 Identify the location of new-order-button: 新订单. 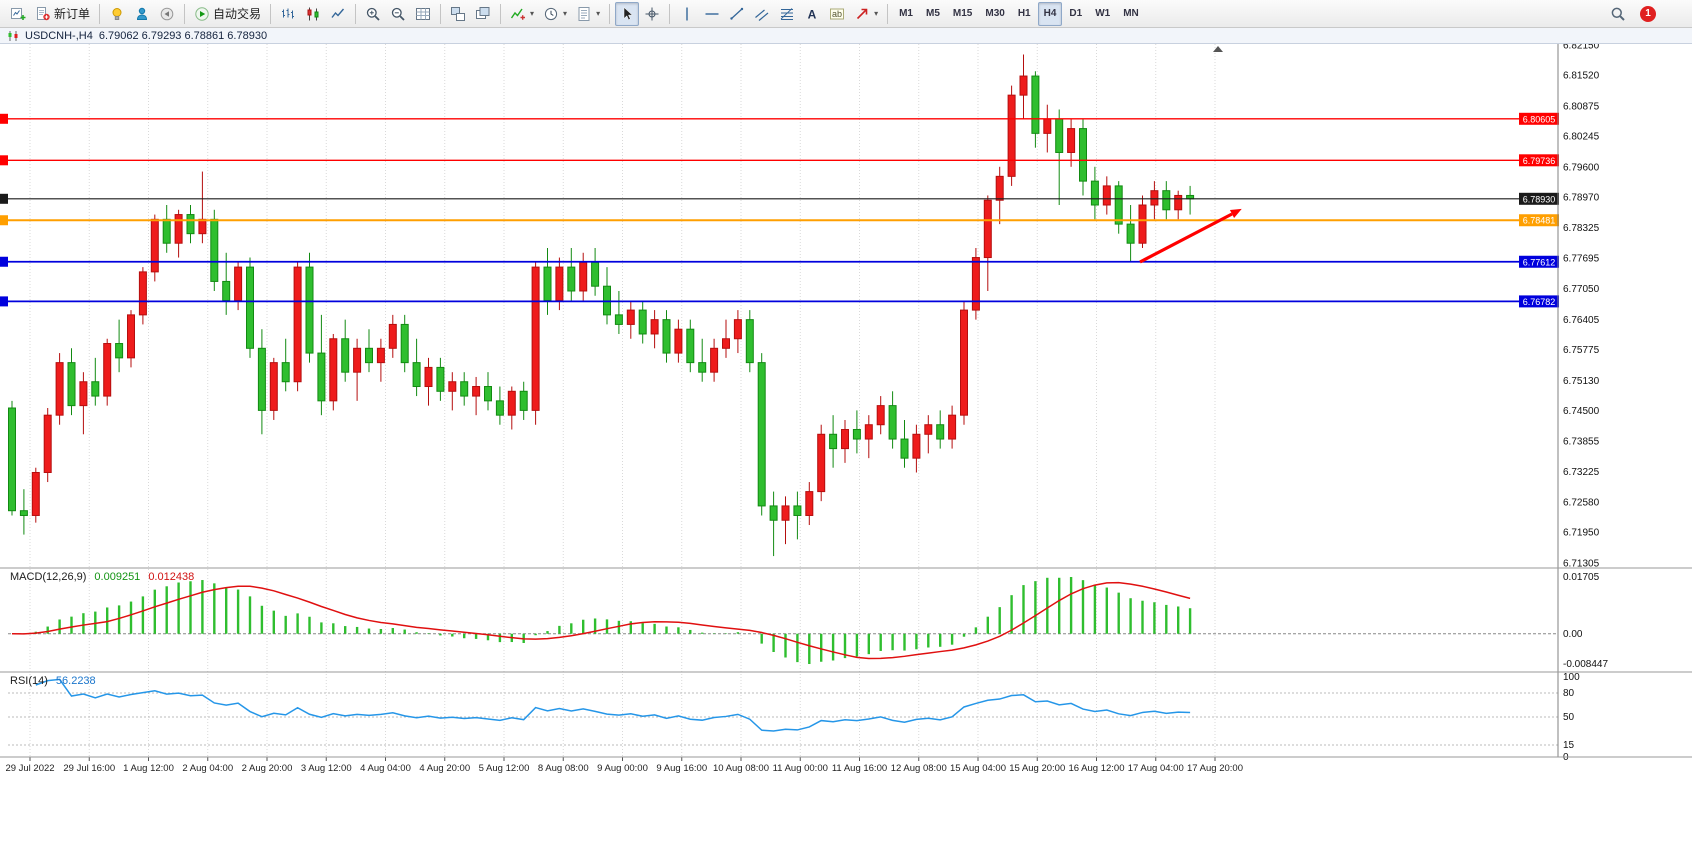
(62, 14).